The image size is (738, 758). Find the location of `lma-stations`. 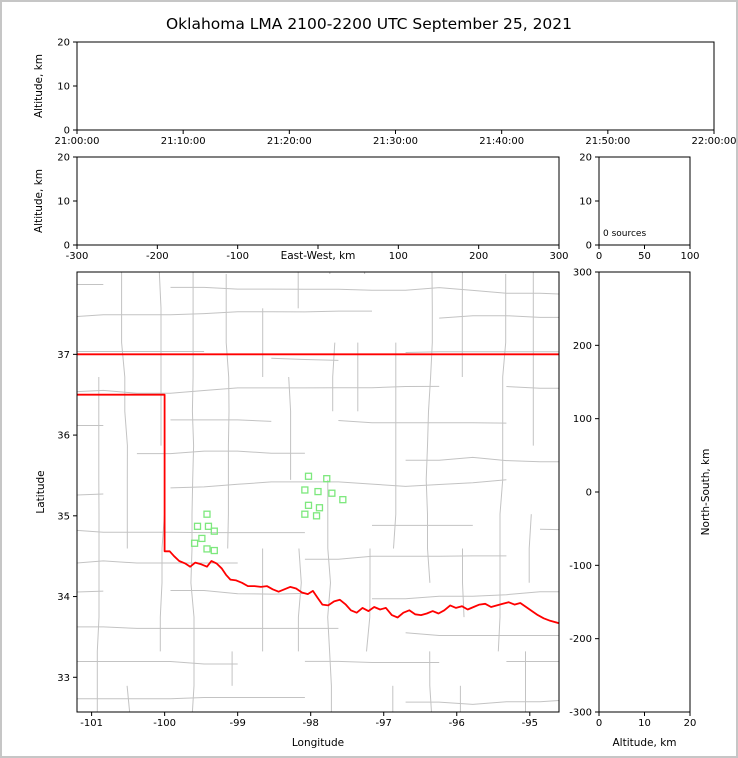

lma-stations is located at coordinates (268, 513).